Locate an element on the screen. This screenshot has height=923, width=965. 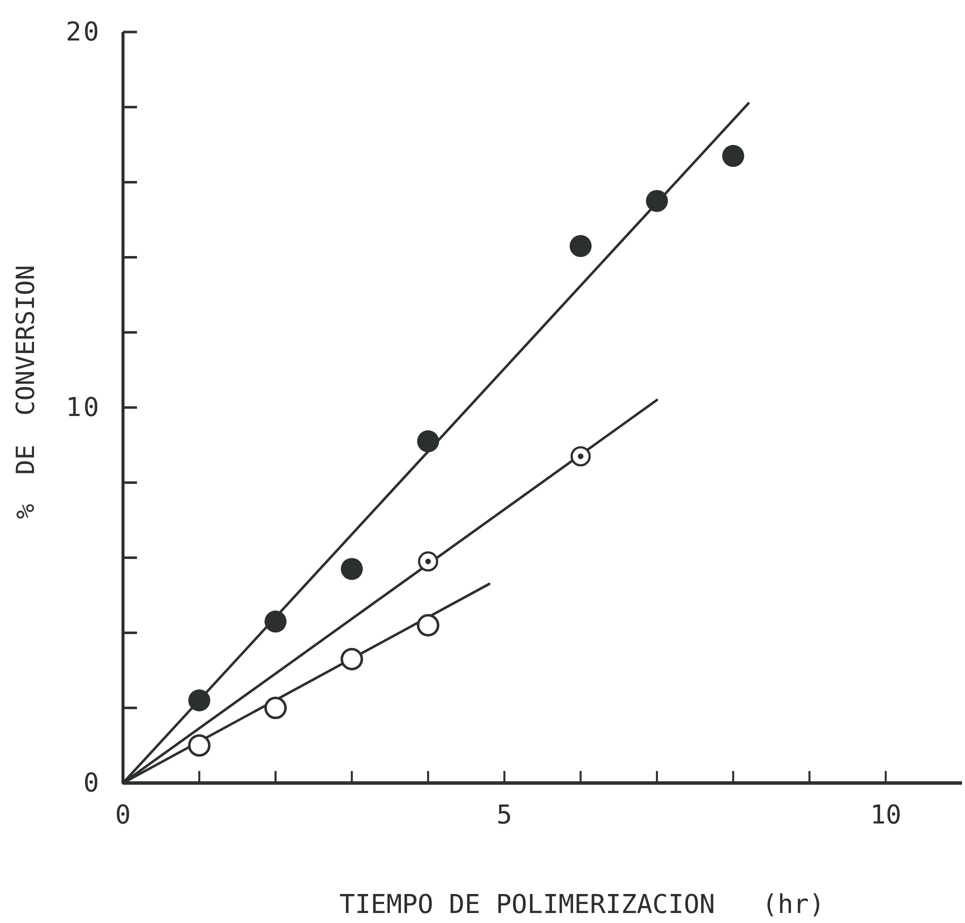
y-tick-label: 10 is located at coordinates (83, 407).